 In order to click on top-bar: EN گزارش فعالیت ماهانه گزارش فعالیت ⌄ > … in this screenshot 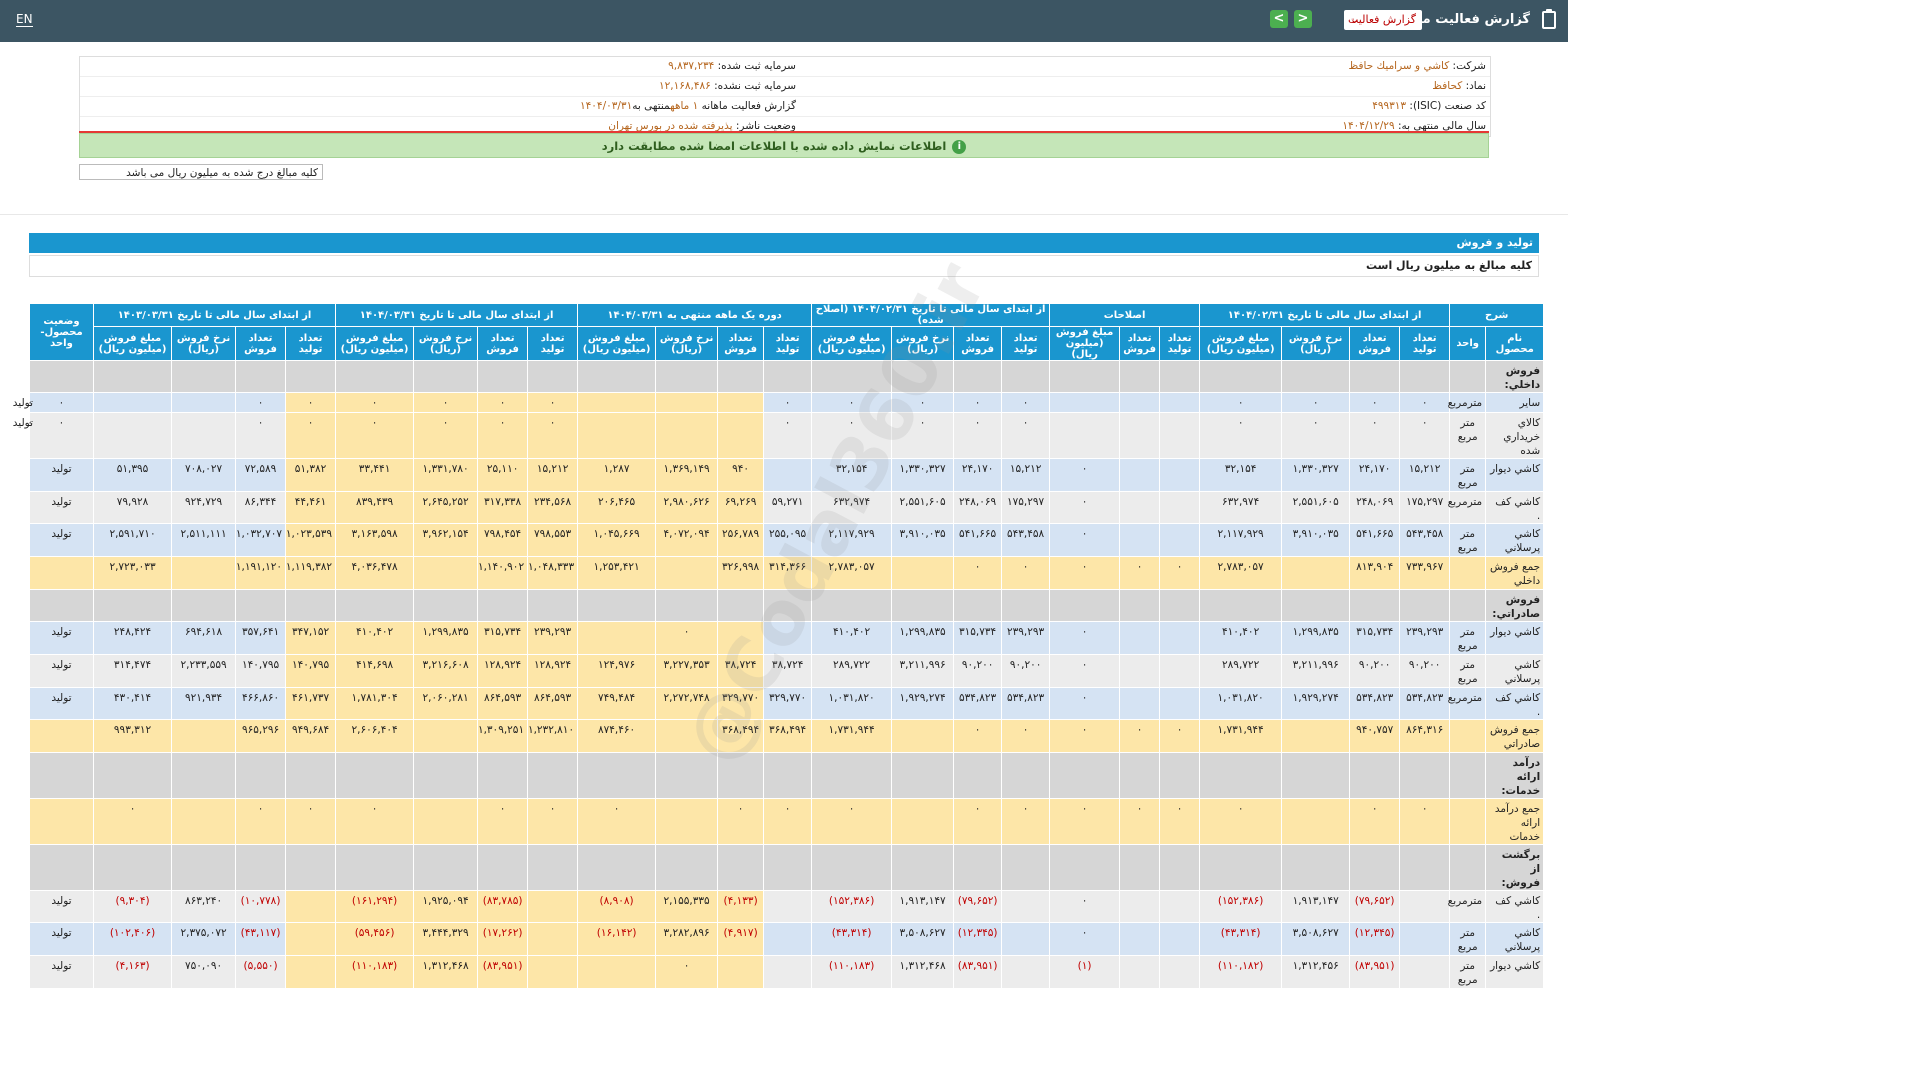, I will do `click(784, 21)`.